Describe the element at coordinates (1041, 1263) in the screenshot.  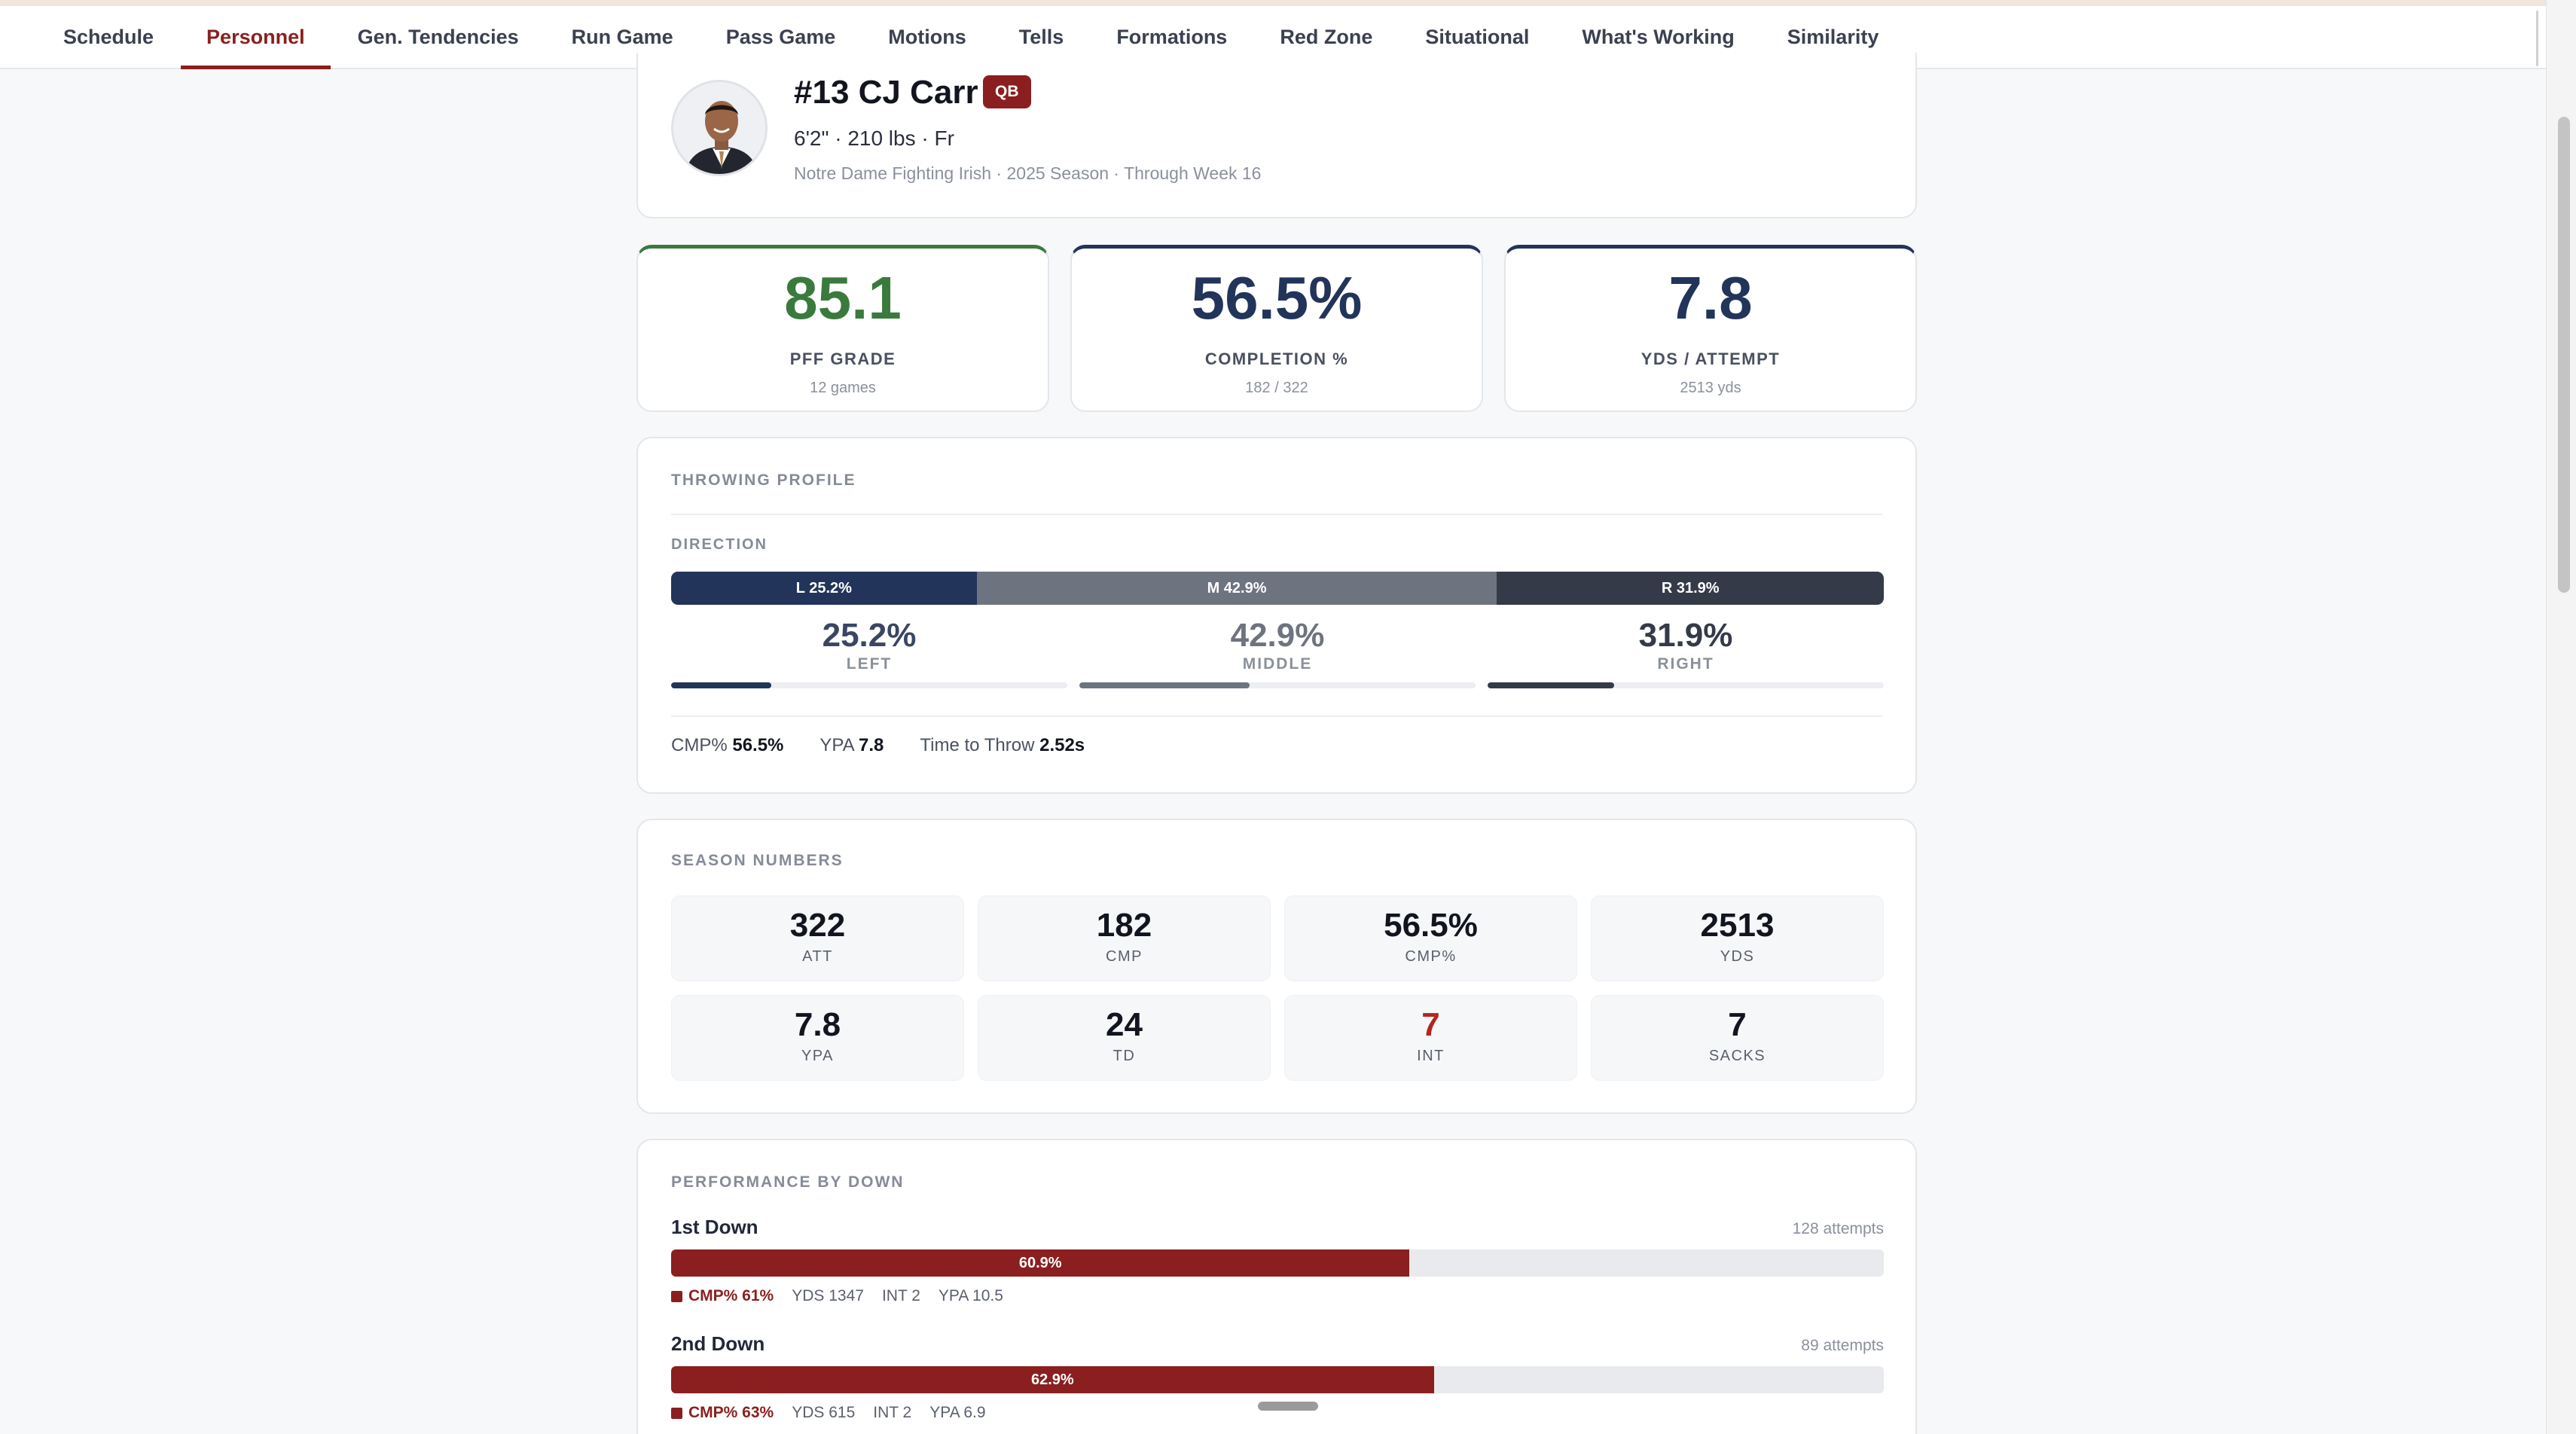
I see `down-bar-fill: 60.9%` at that location.